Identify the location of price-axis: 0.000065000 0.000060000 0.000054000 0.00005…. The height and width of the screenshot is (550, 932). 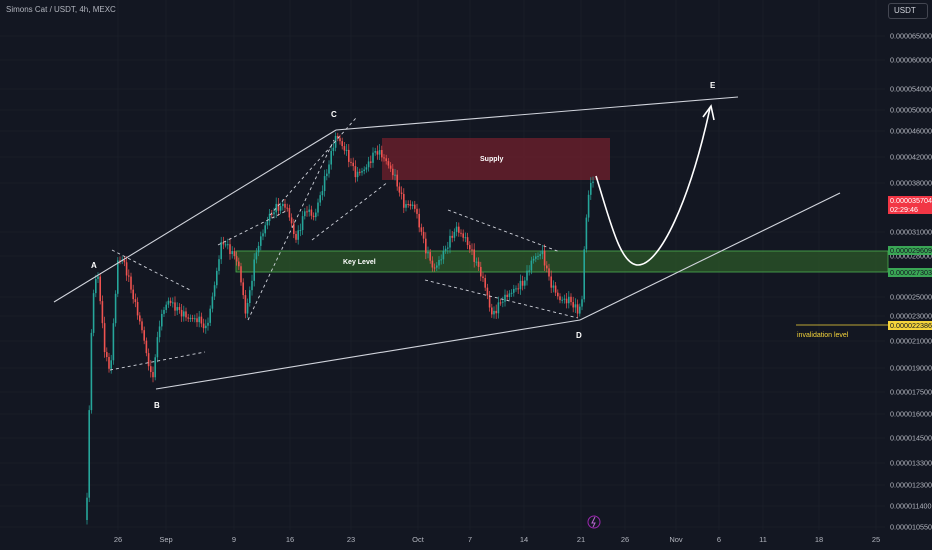
(911, 282).